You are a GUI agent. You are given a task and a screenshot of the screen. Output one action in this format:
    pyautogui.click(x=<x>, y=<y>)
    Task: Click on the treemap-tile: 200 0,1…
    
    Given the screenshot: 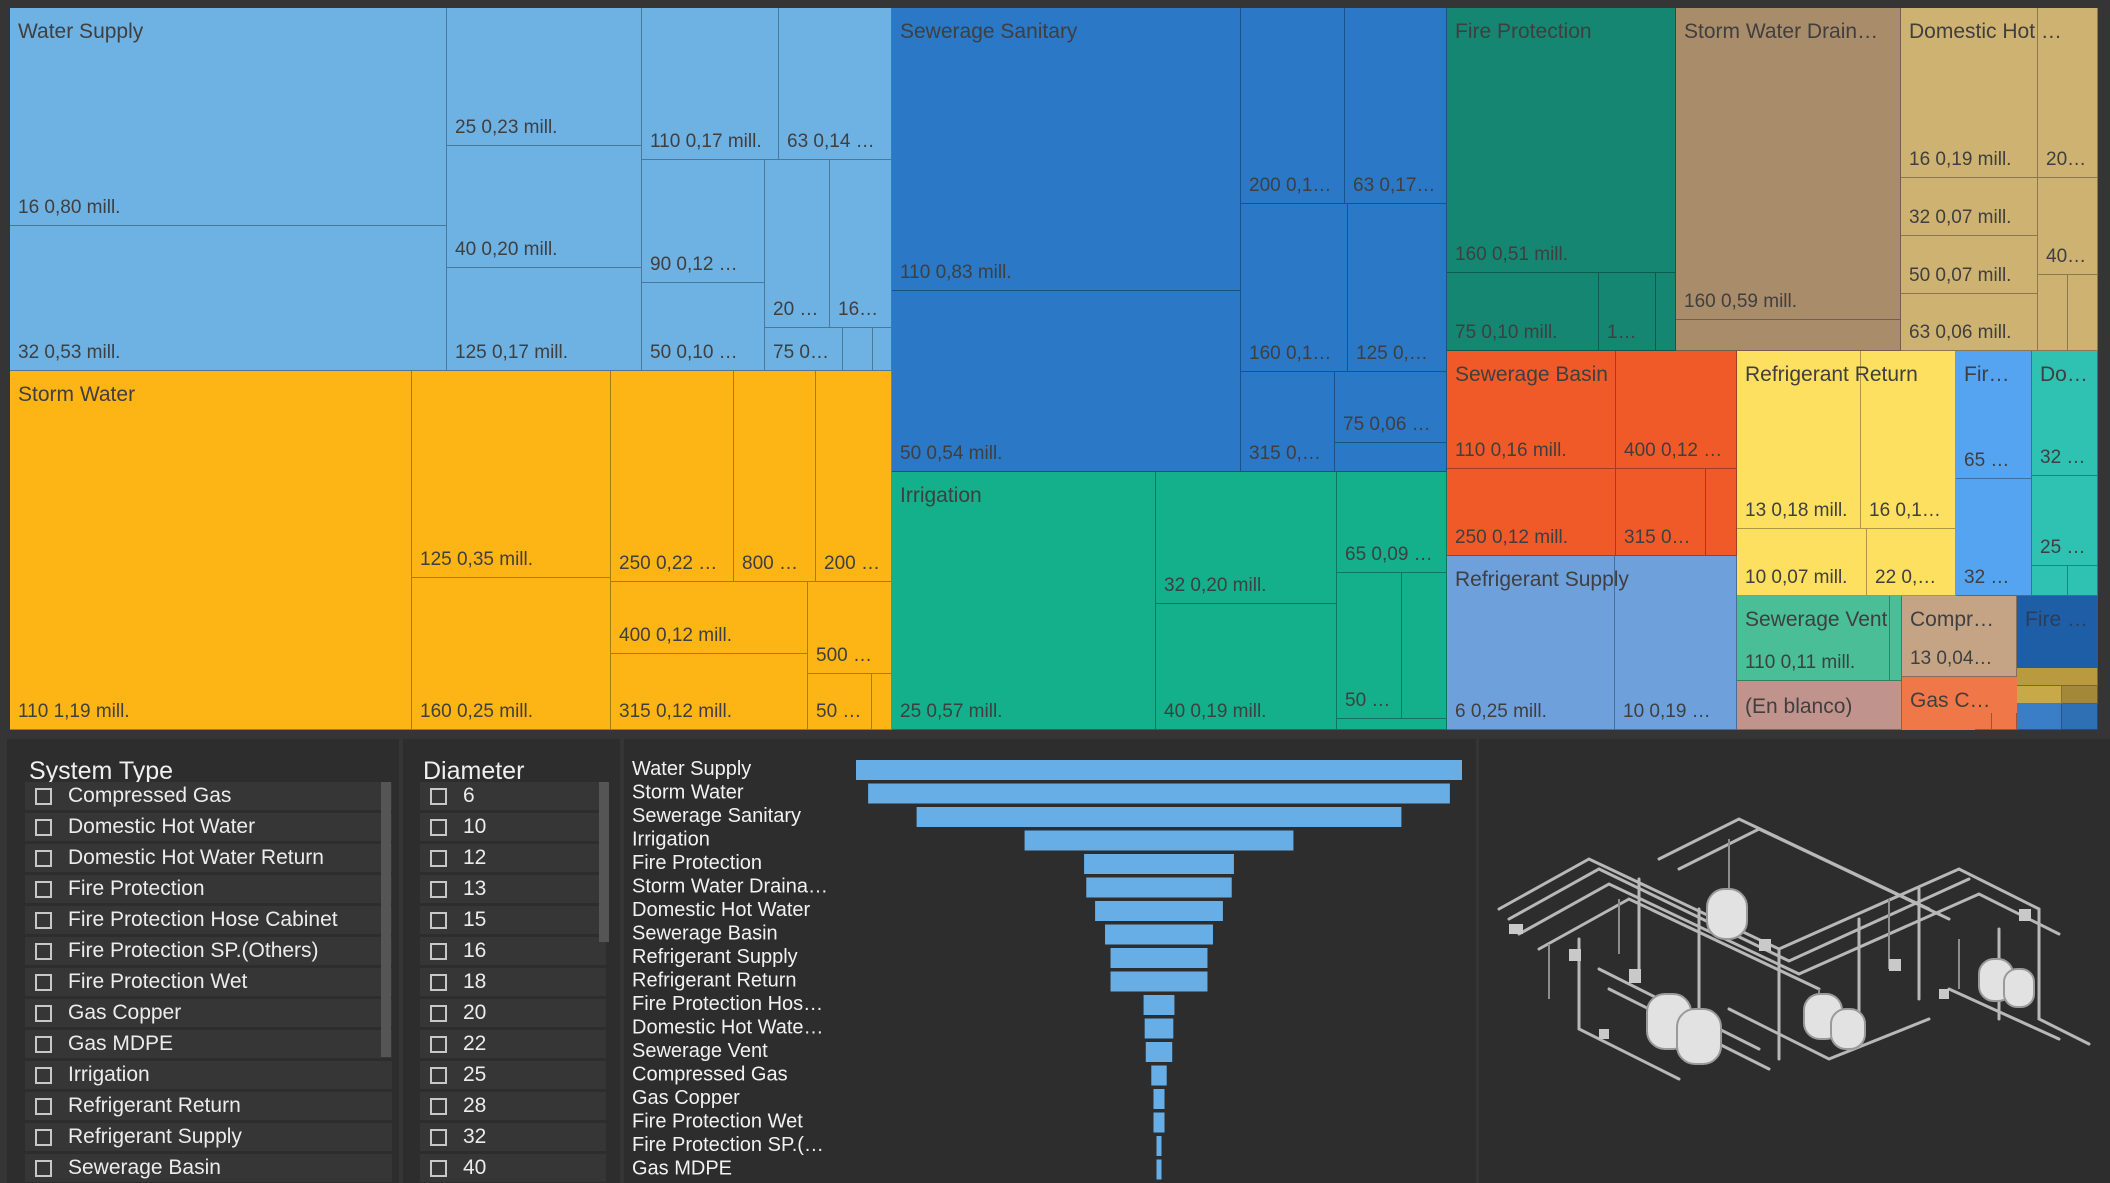 What is the action you would take?
    pyautogui.click(x=1293, y=106)
    